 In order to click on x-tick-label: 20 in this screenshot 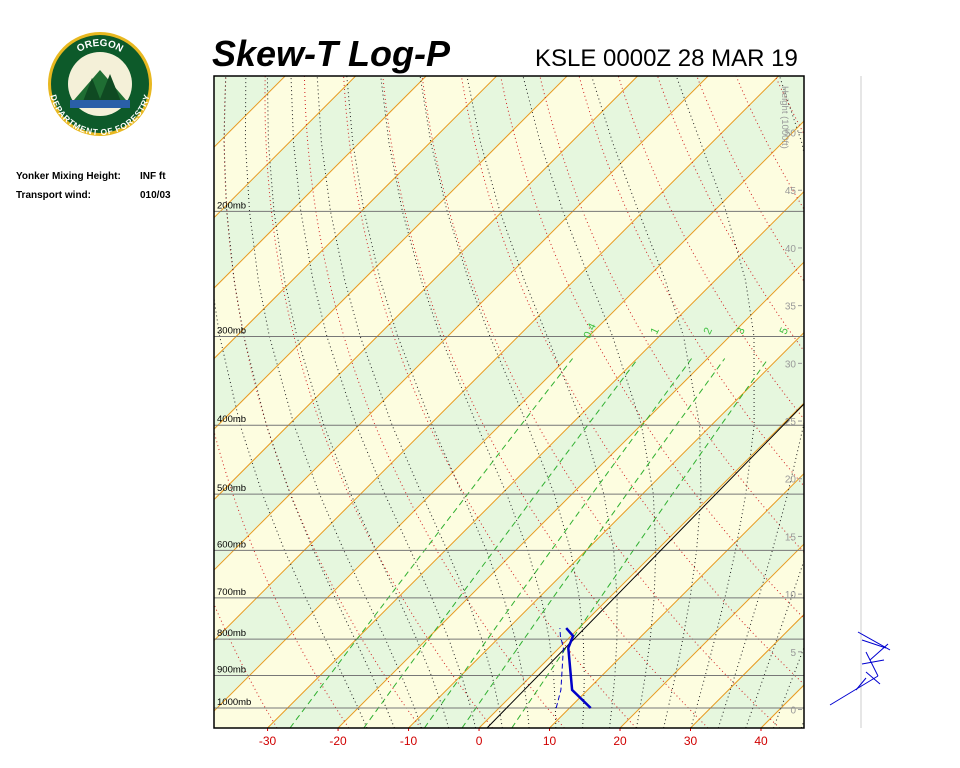, I will do `click(620, 741)`.